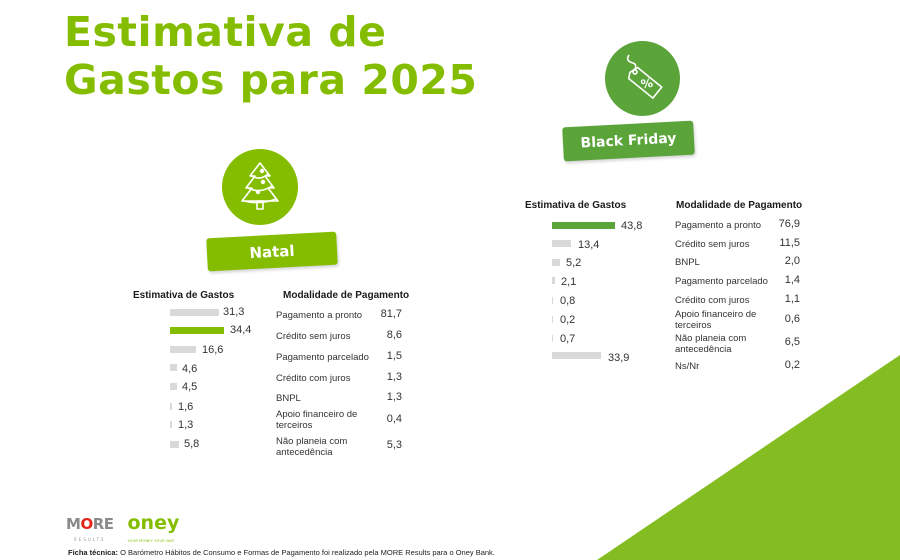 The height and width of the screenshot is (560, 900). I want to click on bf-bar-highlight, so click(583, 225).